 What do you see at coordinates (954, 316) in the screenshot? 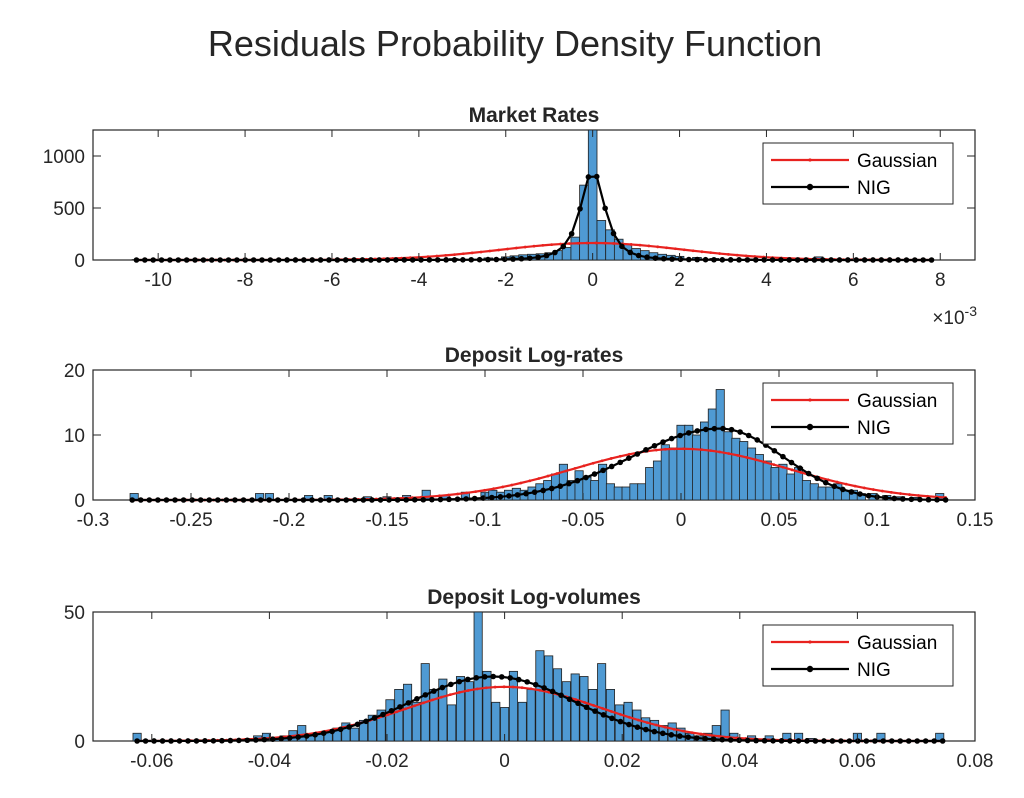
I see `x-exponent-label: ×10⁻³` at bounding box center [954, 316].